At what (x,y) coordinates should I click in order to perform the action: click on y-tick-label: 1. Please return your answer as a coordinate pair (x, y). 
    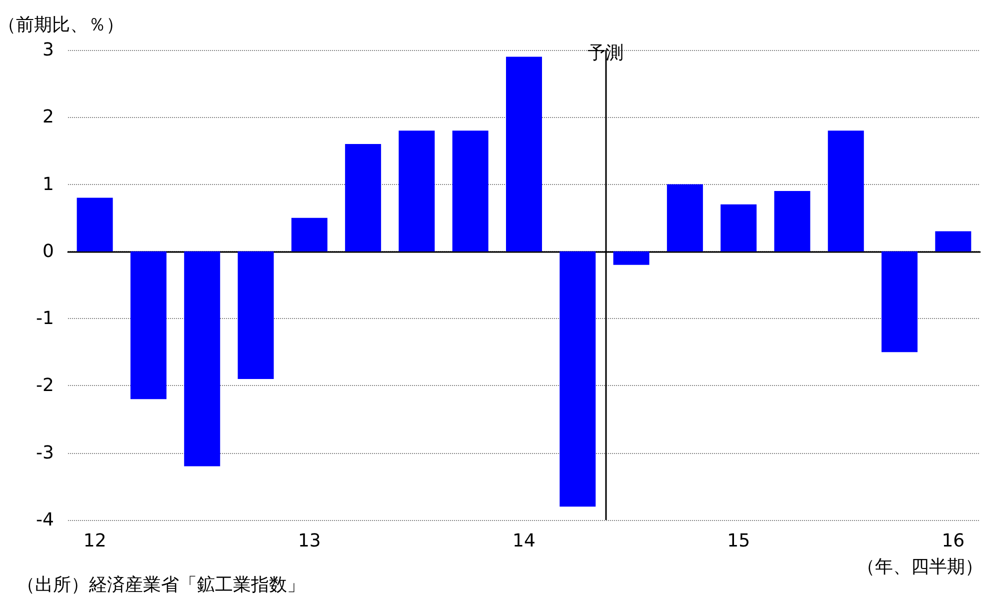
    Looking at the image, I should click on (48, 184).